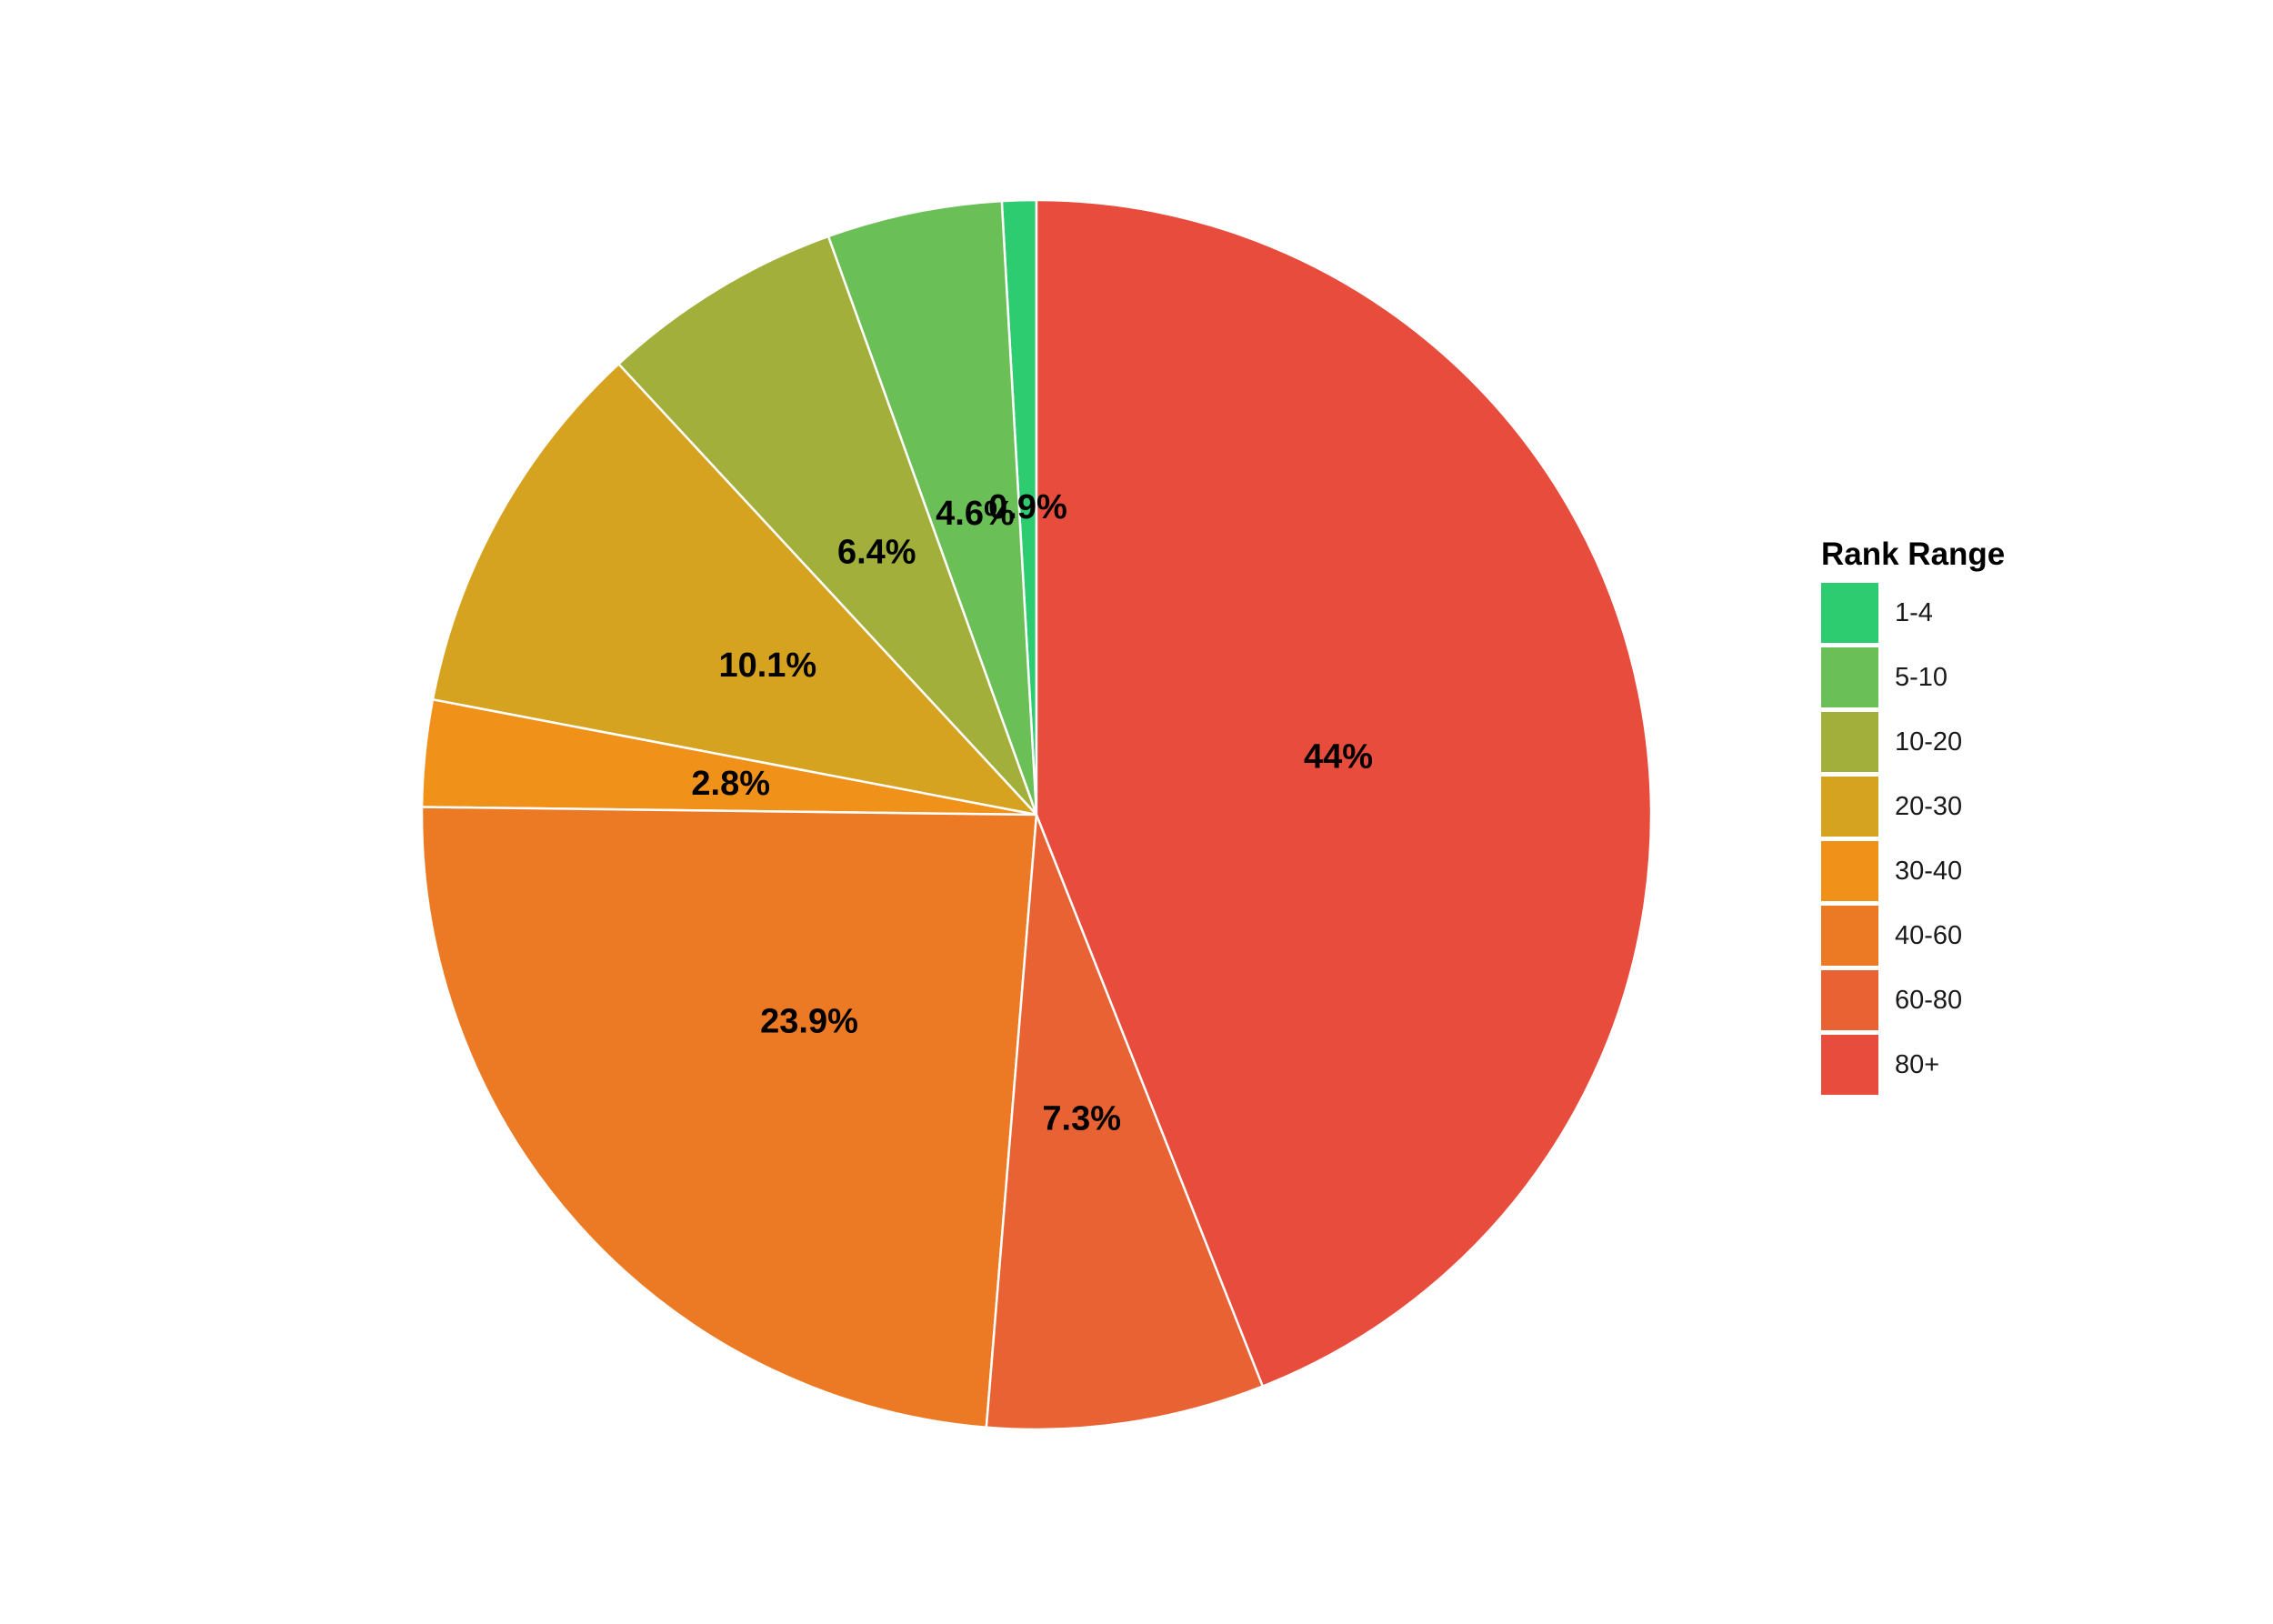 This screenshot has width=2273, height=1624. What do you see at coordinates (809, 1021) in the screenshot?
I see `pie-slice-label-40-60: 23.9%` at bounding box center [809, 1021].